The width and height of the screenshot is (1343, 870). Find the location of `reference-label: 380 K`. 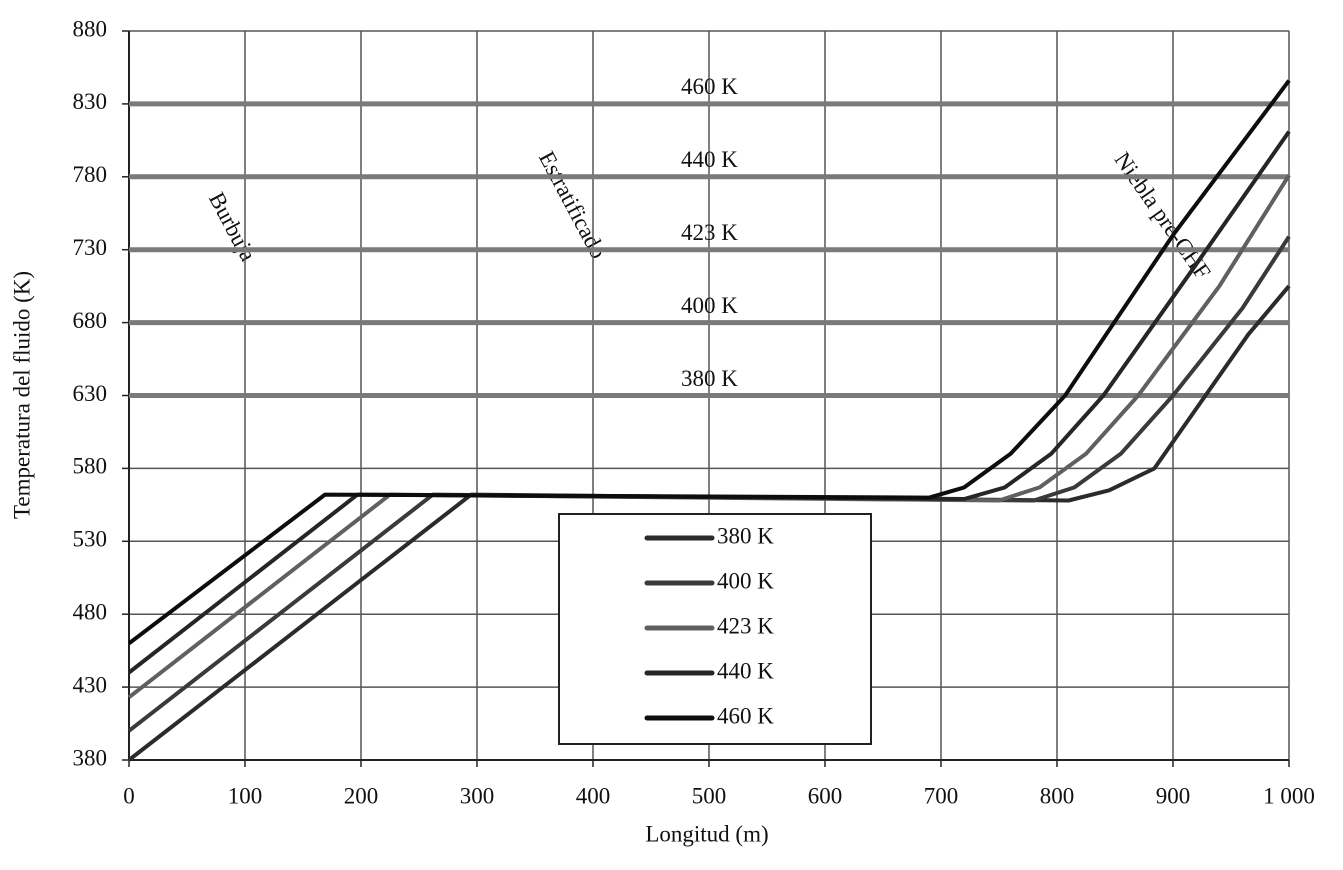

reference-label: 380 K is located at coordinates (709, 378).